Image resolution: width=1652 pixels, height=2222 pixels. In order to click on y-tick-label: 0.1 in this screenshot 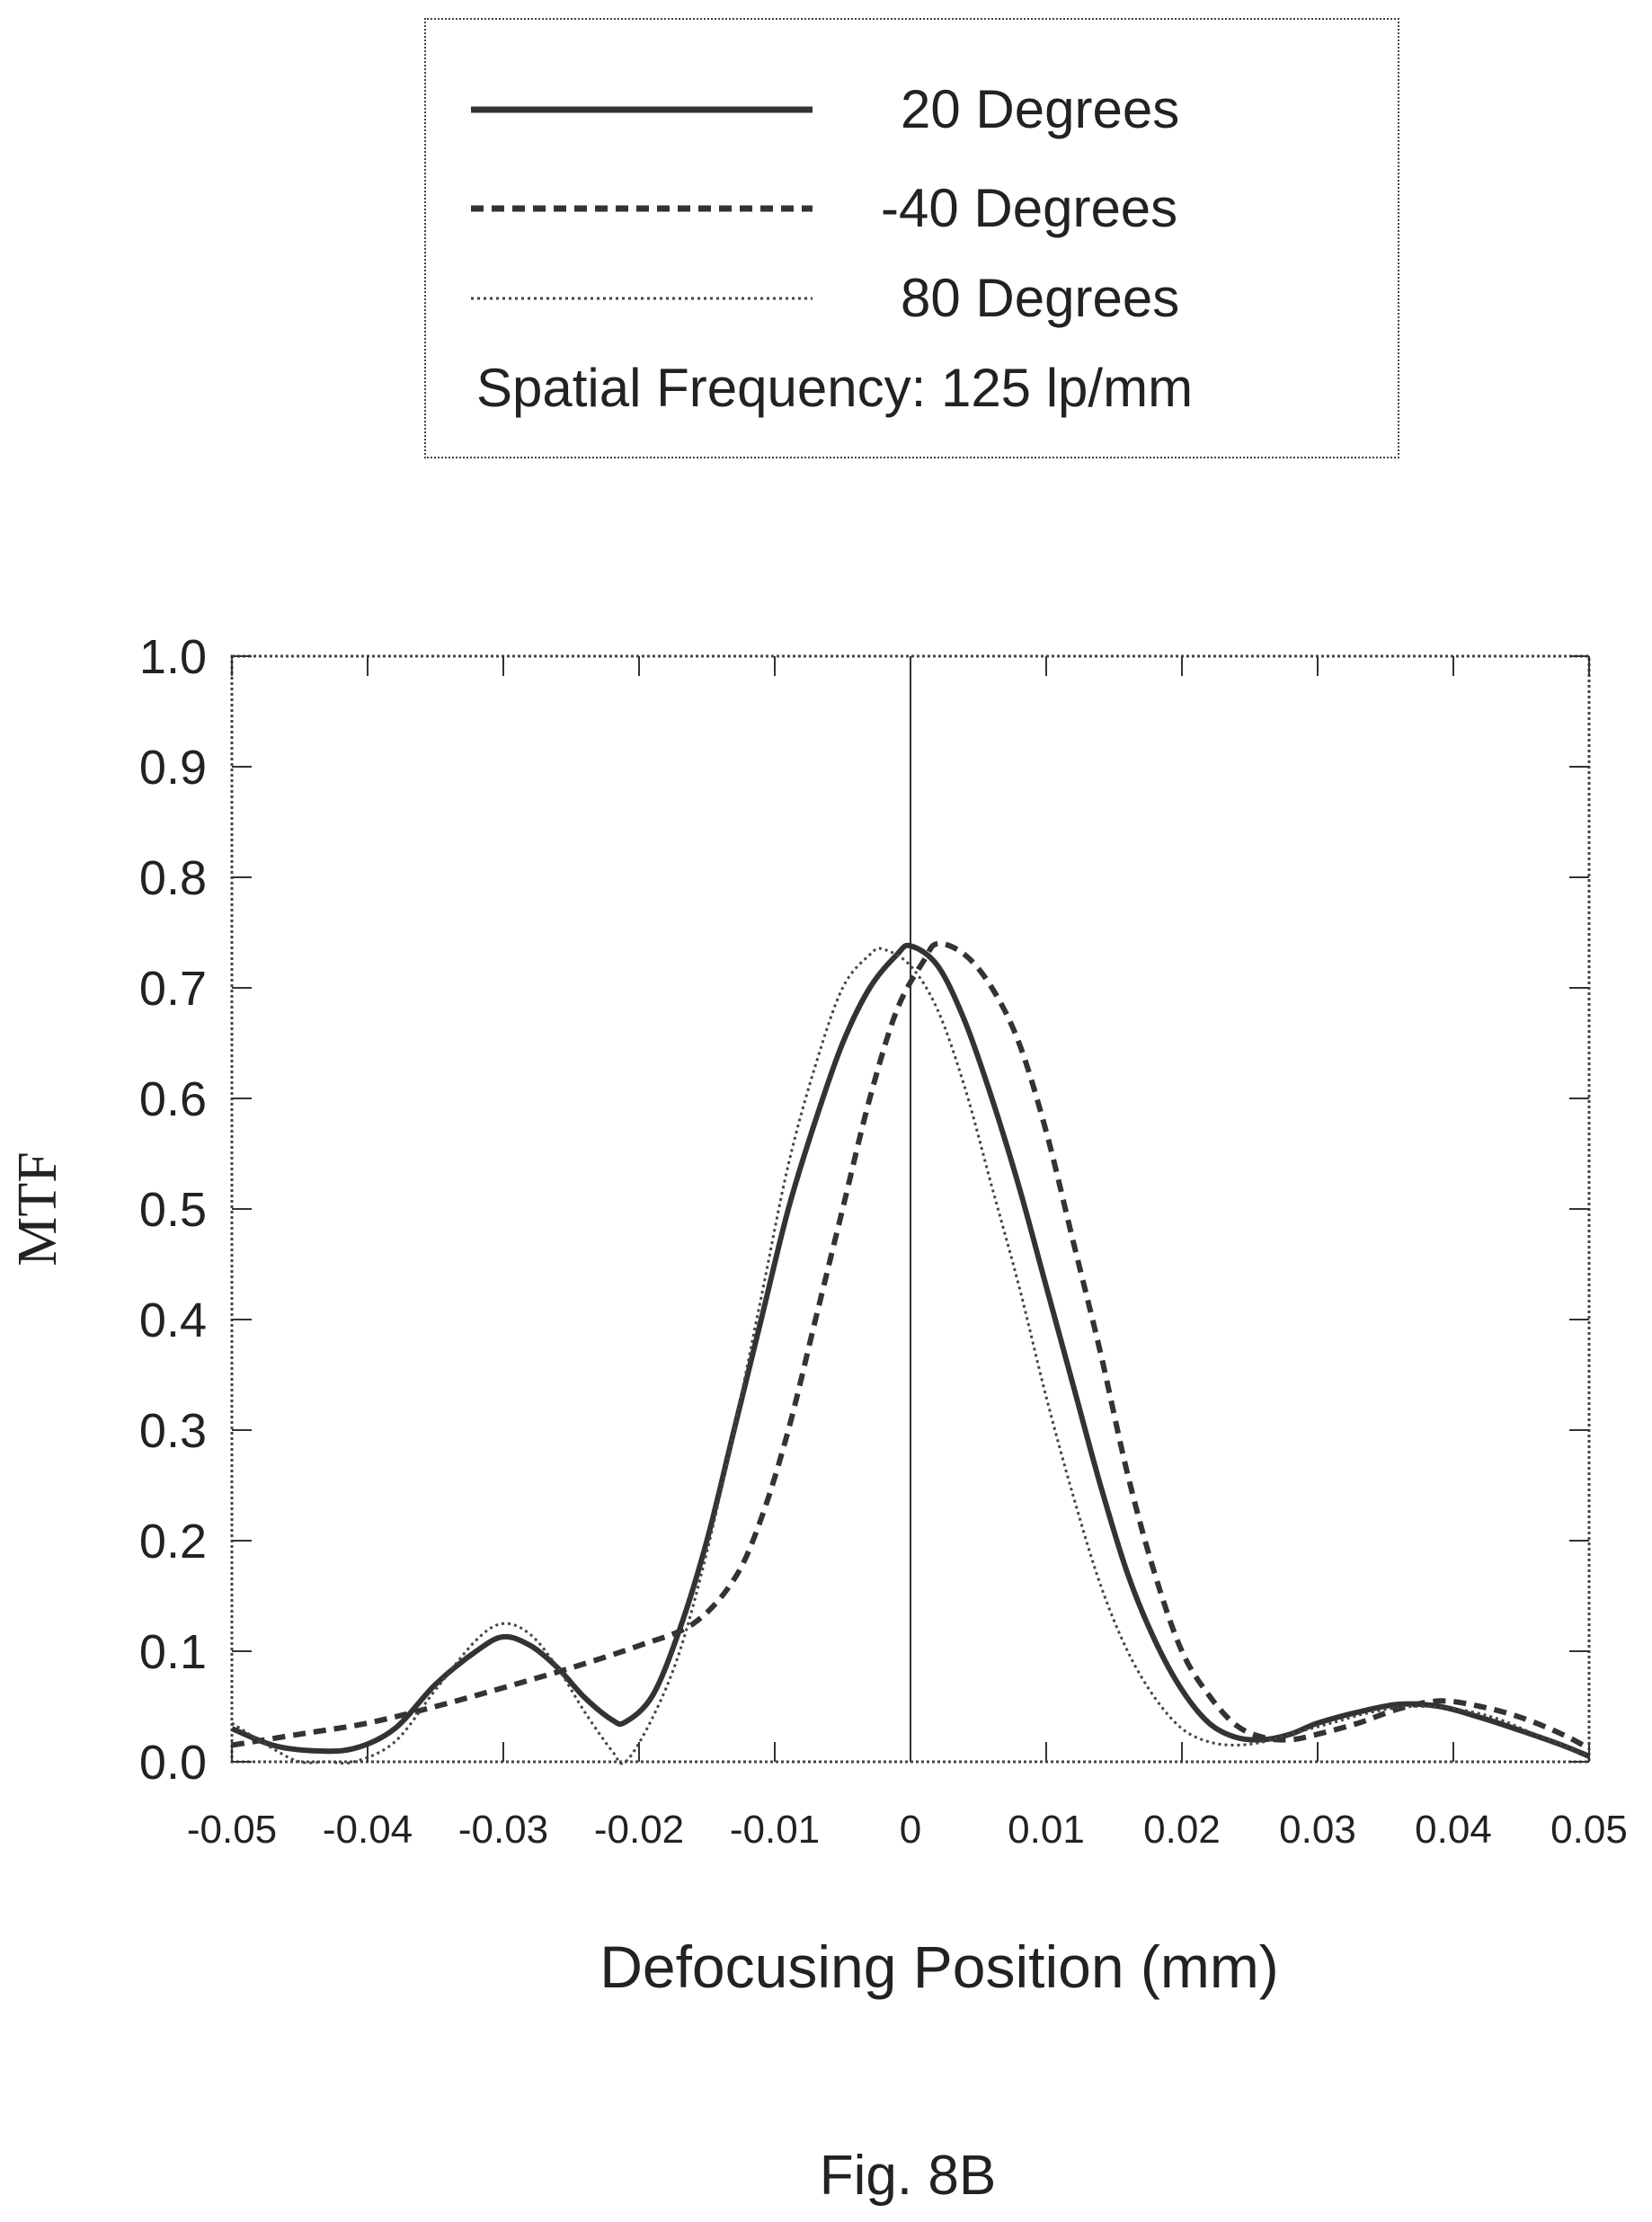, I will do `click(173, 1652)`.